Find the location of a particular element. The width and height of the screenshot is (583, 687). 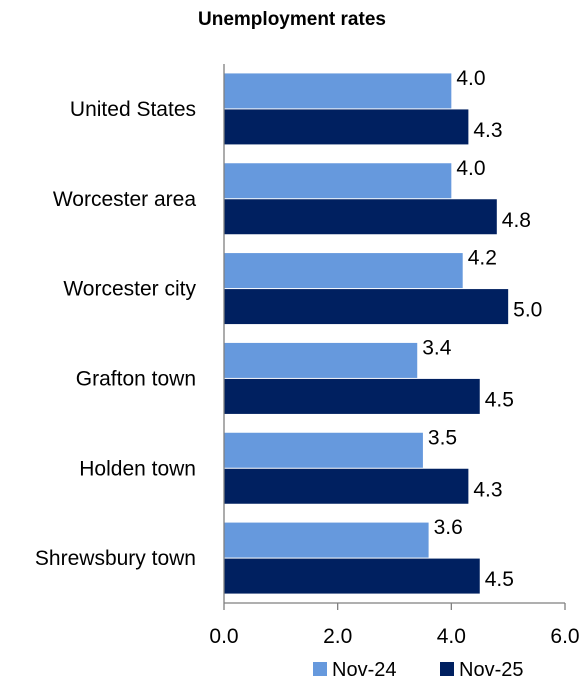

legend-label: Nov-25 is located at coordinates (491, 670).